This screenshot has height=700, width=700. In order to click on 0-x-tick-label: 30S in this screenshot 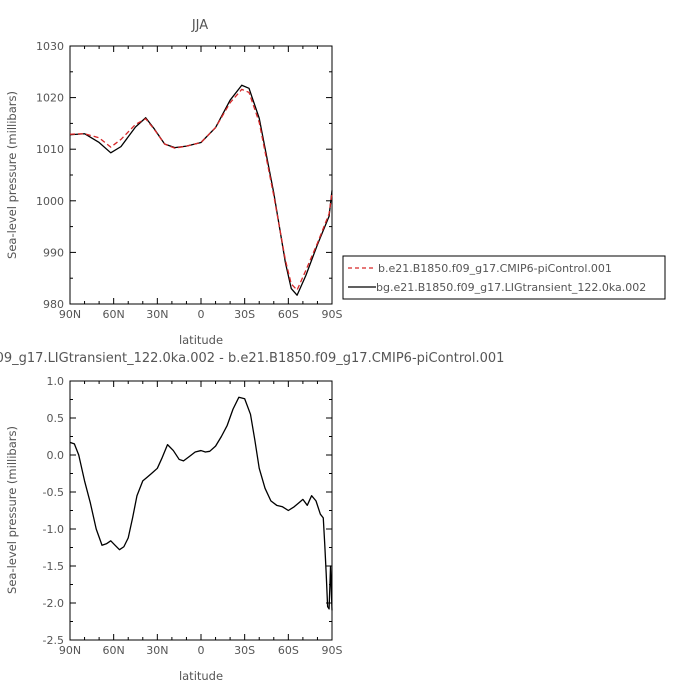, I will do `click(244, 314)`.